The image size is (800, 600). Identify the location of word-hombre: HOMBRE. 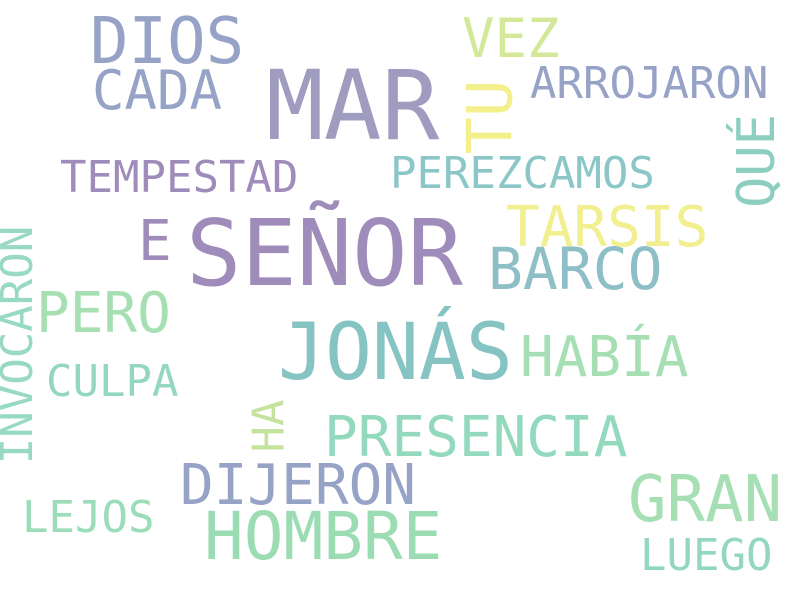
(323, 536).